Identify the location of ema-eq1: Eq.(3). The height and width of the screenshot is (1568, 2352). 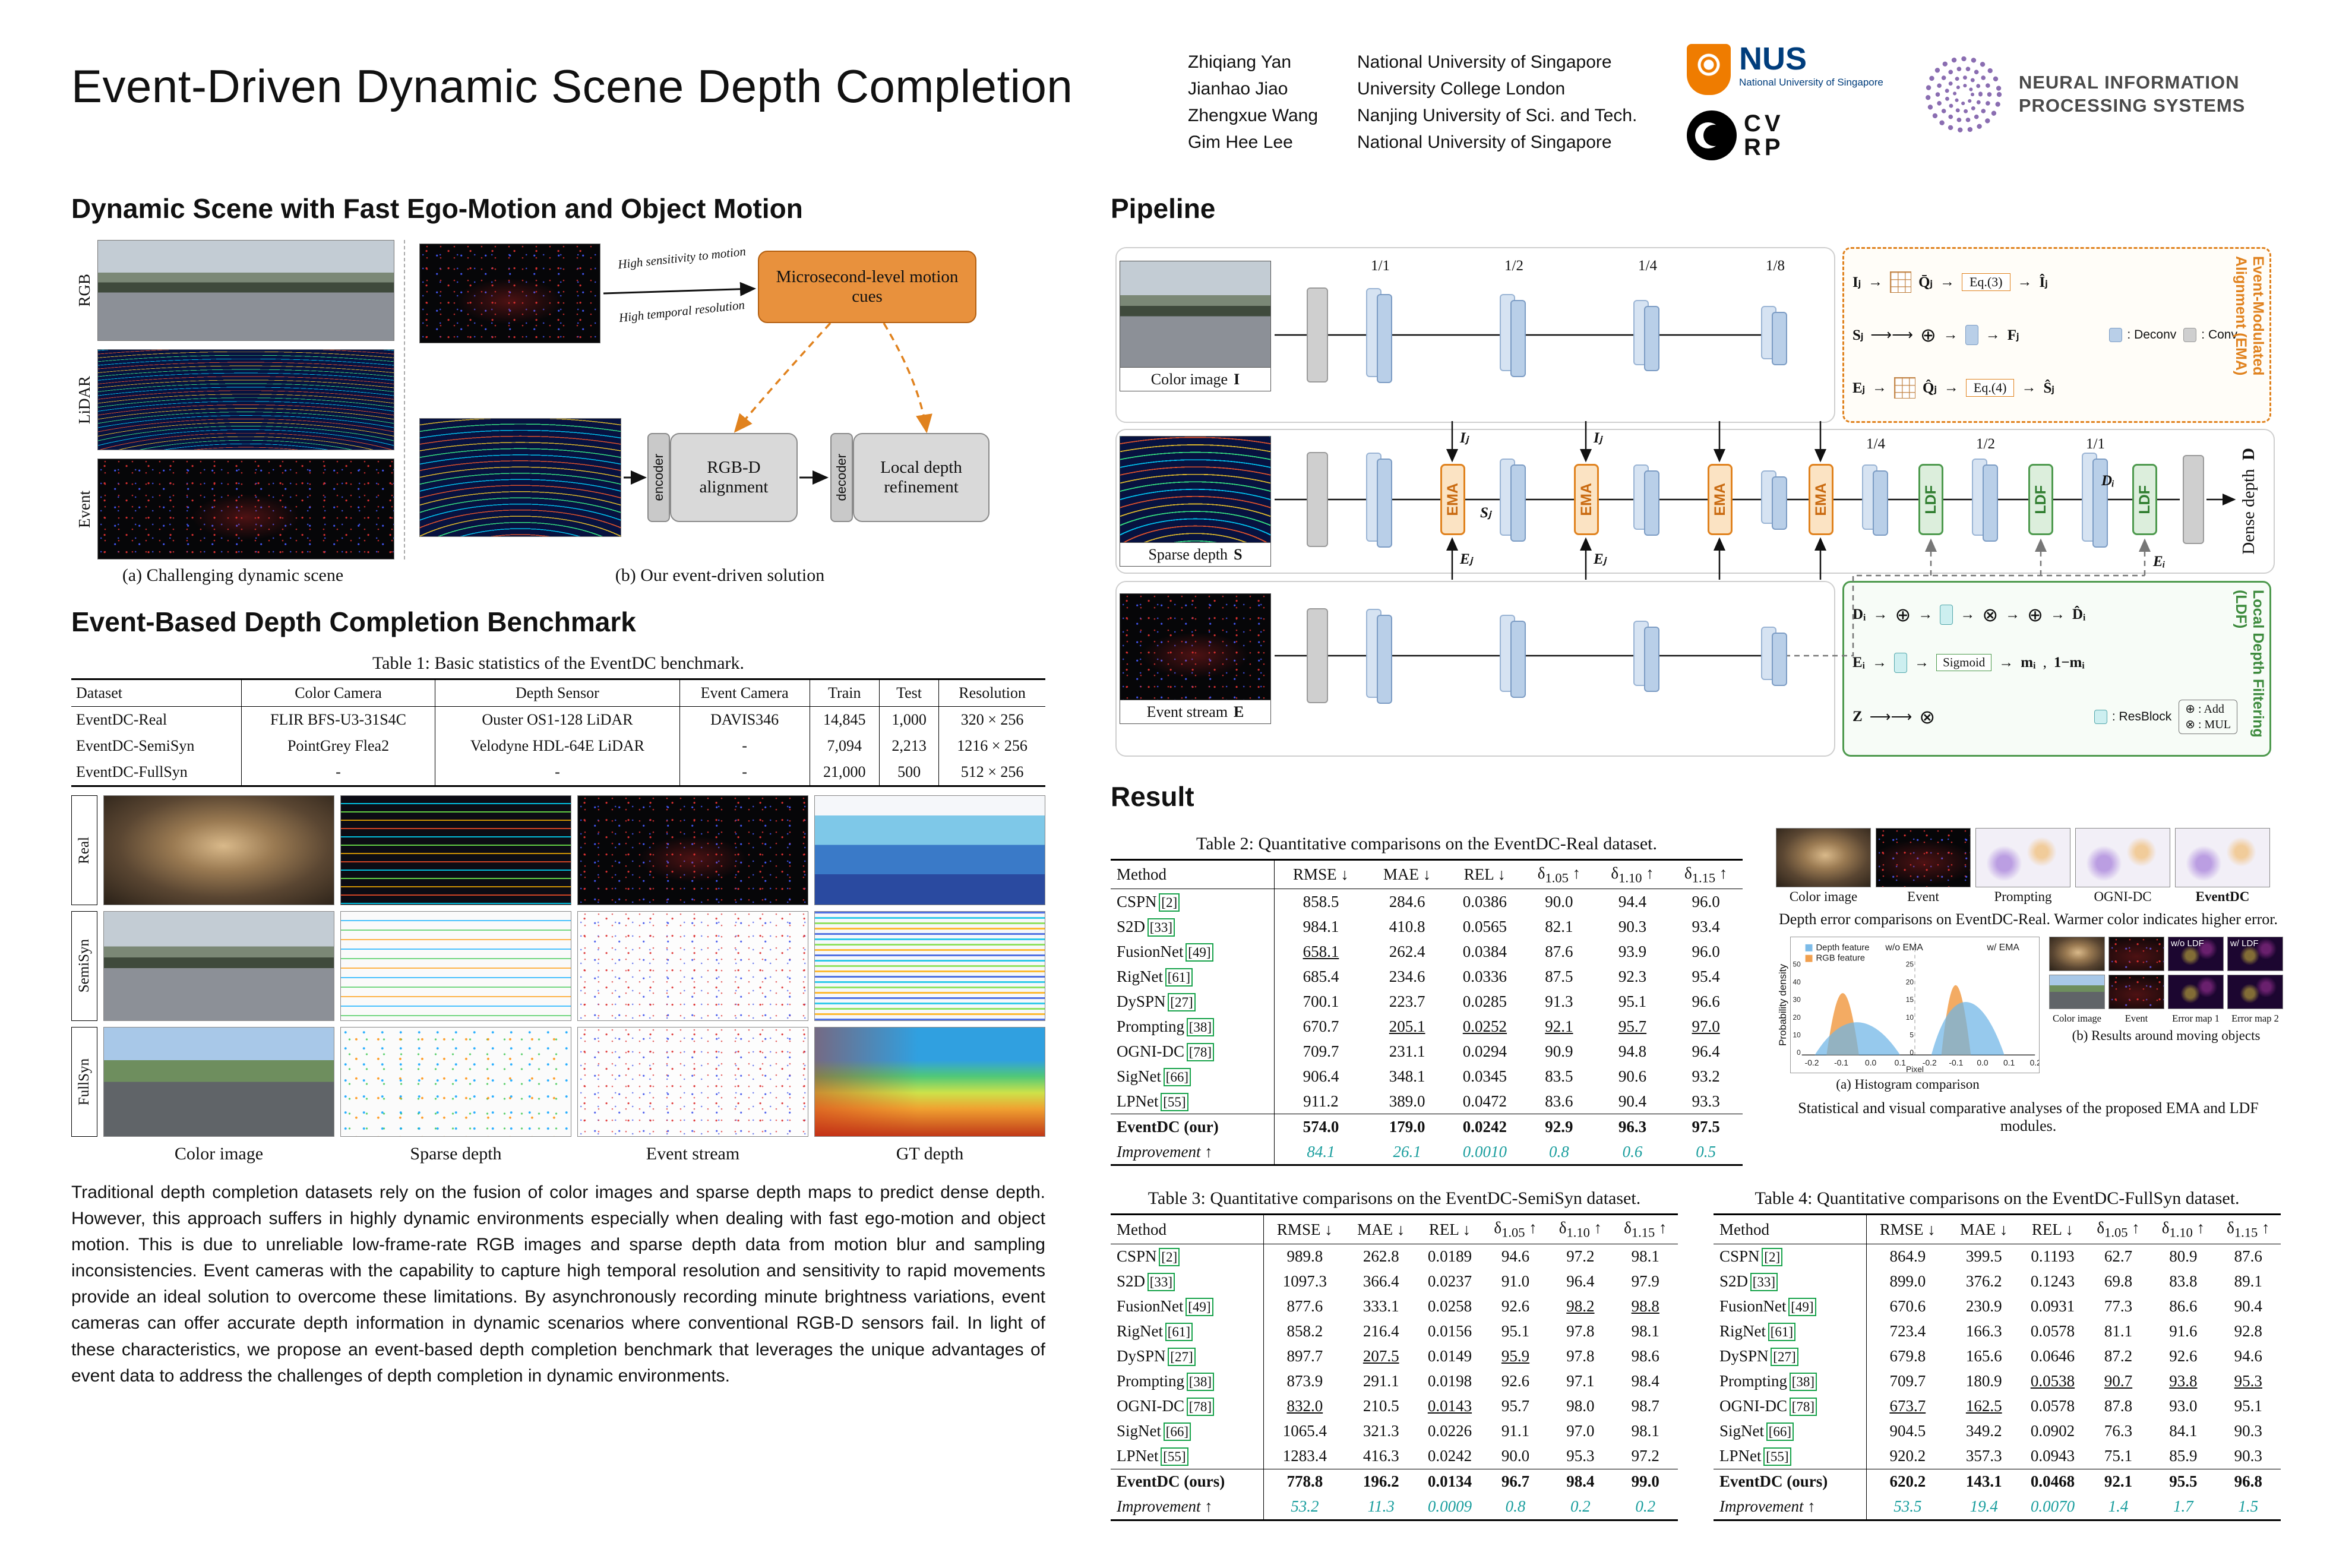
(1986, 282).